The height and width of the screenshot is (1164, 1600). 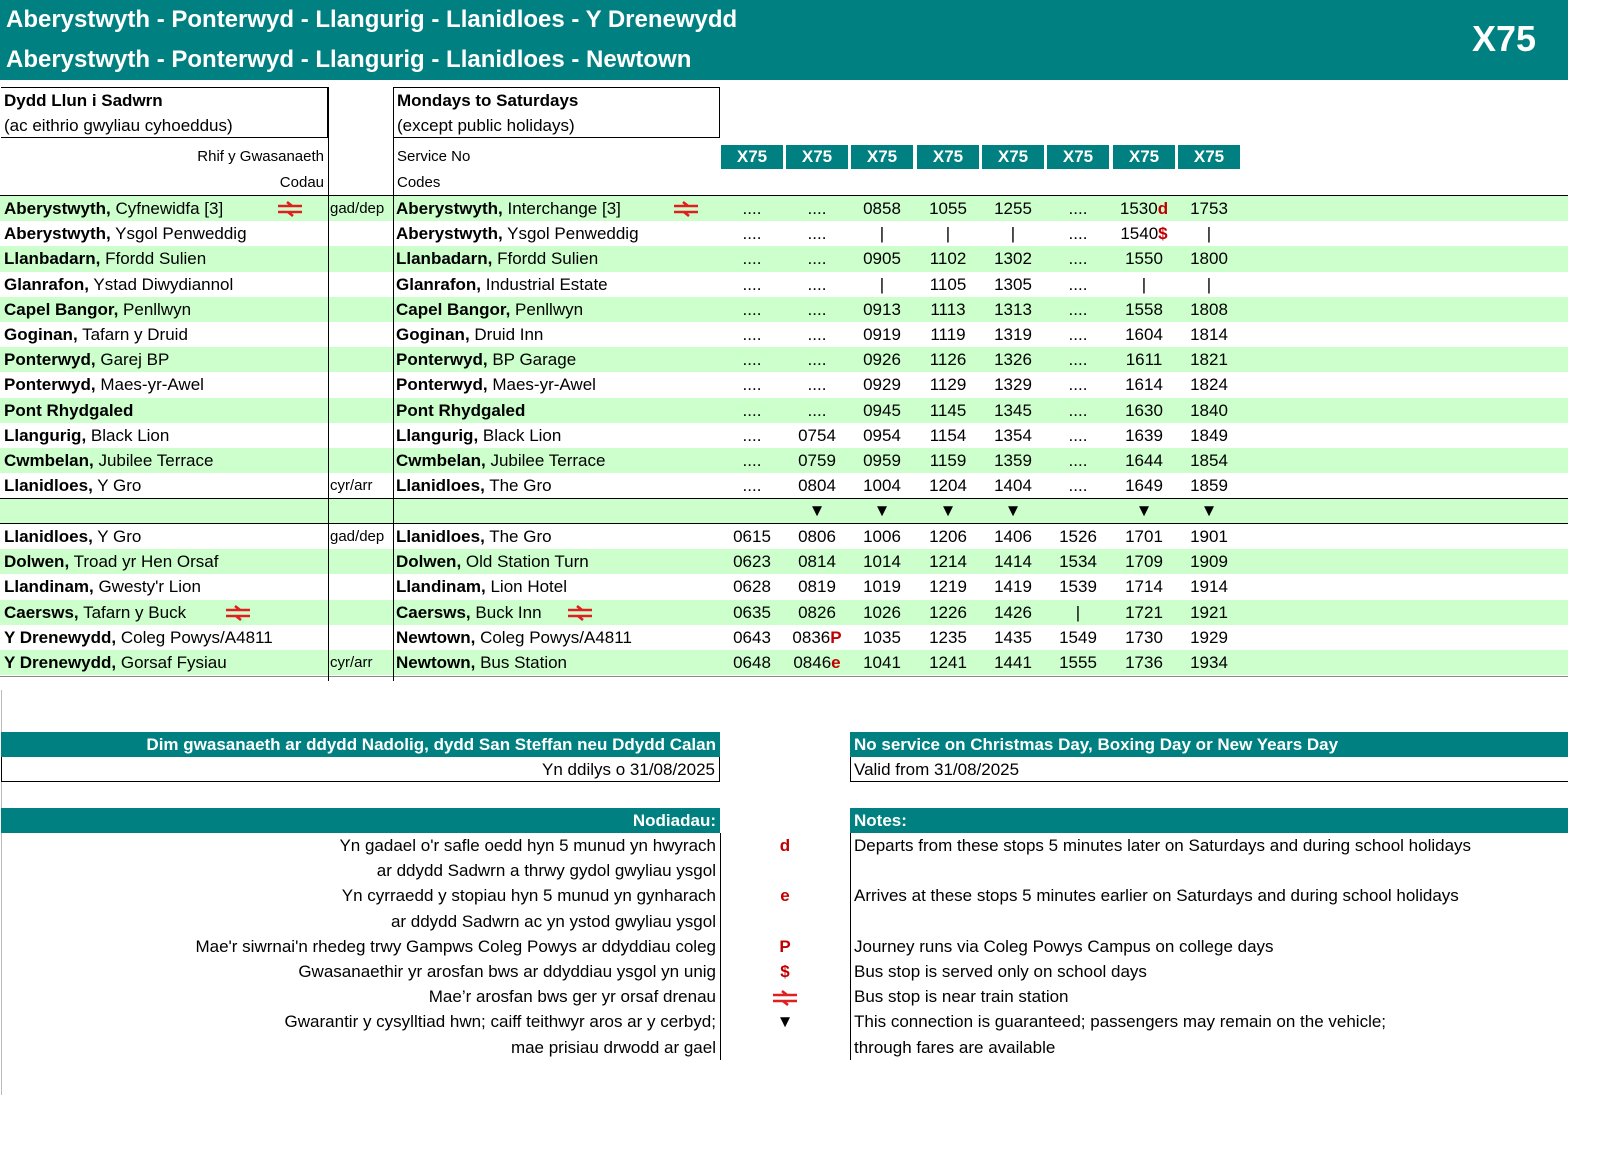 I want to click on stop-location: Black Lion, so click(x=128, y=435).